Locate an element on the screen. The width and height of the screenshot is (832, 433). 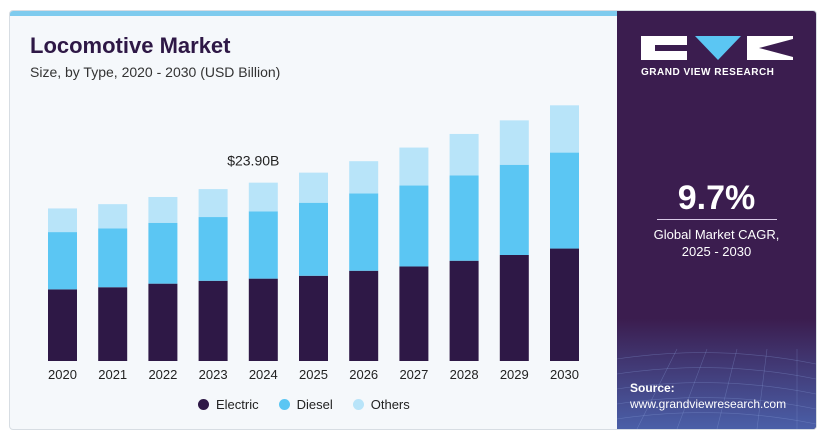
bar-electric-2027 is located at coordinates (414, 313).